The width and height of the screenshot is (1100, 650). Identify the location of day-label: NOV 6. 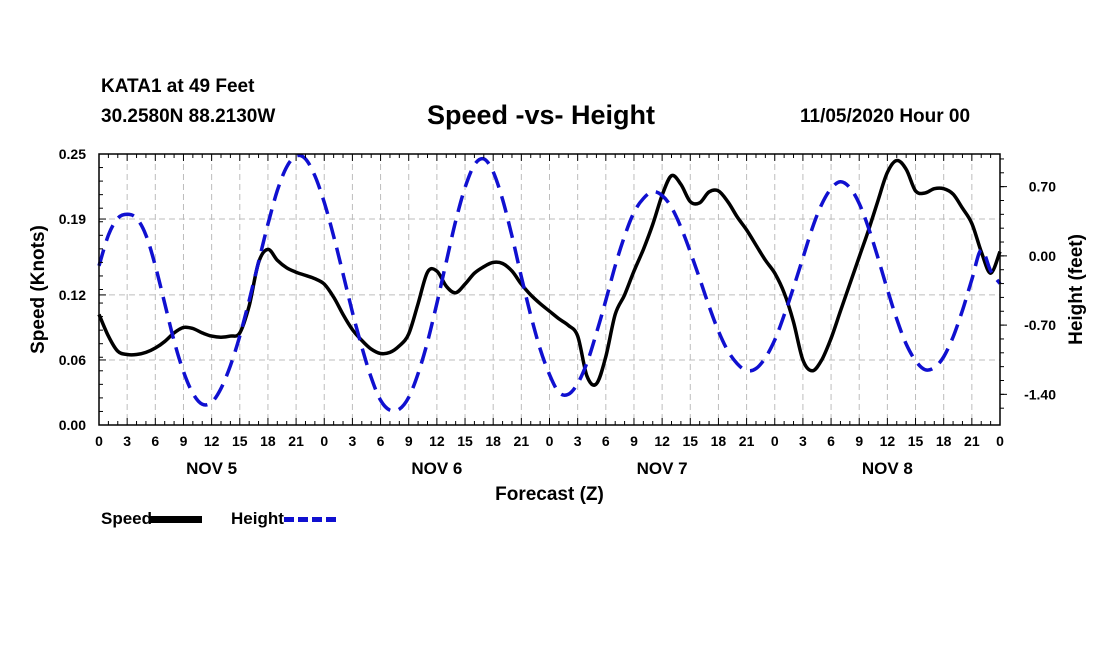
(436, 468).